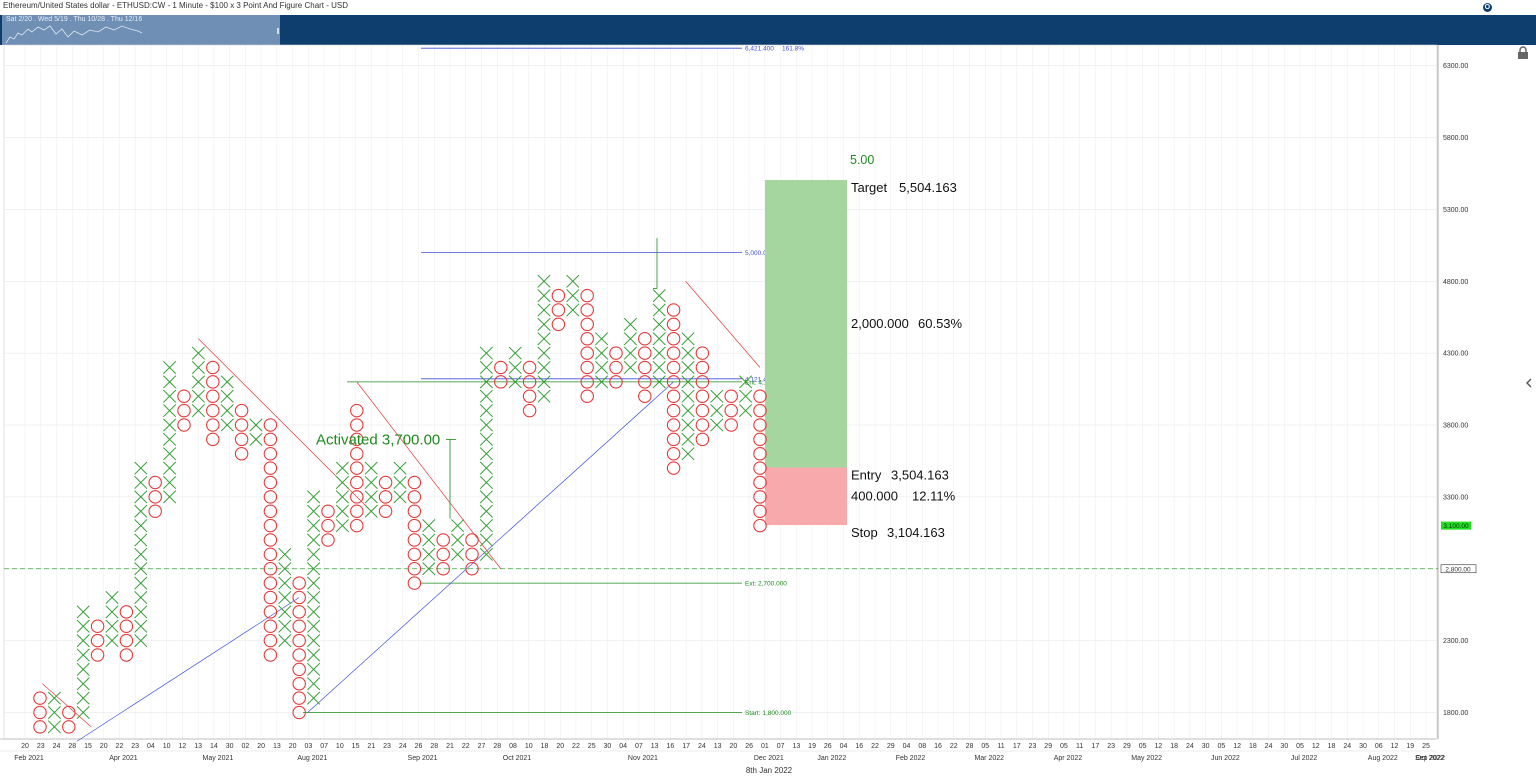  Describe the element at coordinates (1096, 746) in the screenshot. I see `x-tick-label: 17` at that location.